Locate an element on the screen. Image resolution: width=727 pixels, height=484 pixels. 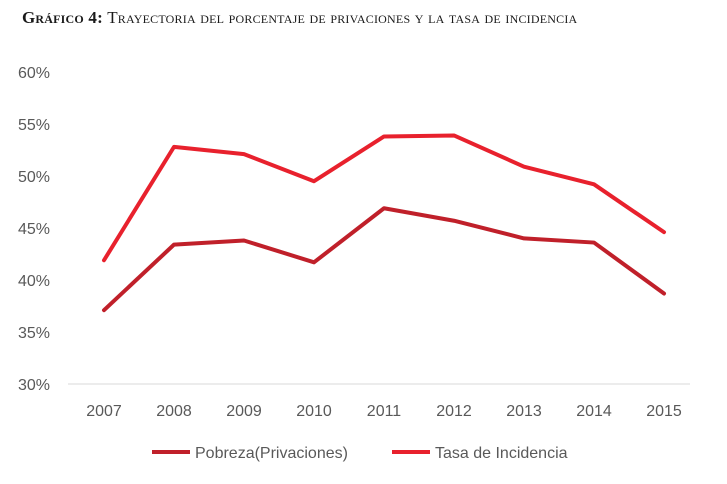
x-tick-label: 2008 is located at coordinates (174, 411).